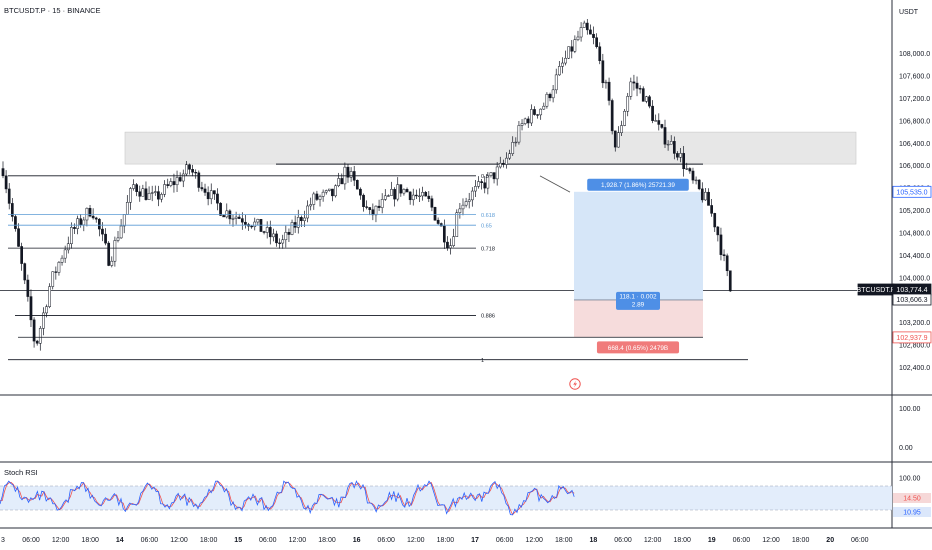  Describe the element at coordinates (52, 10) in the screenshot. I see `symbol-title: BTCUSDT.P · 15 · BINANCE` at that location.